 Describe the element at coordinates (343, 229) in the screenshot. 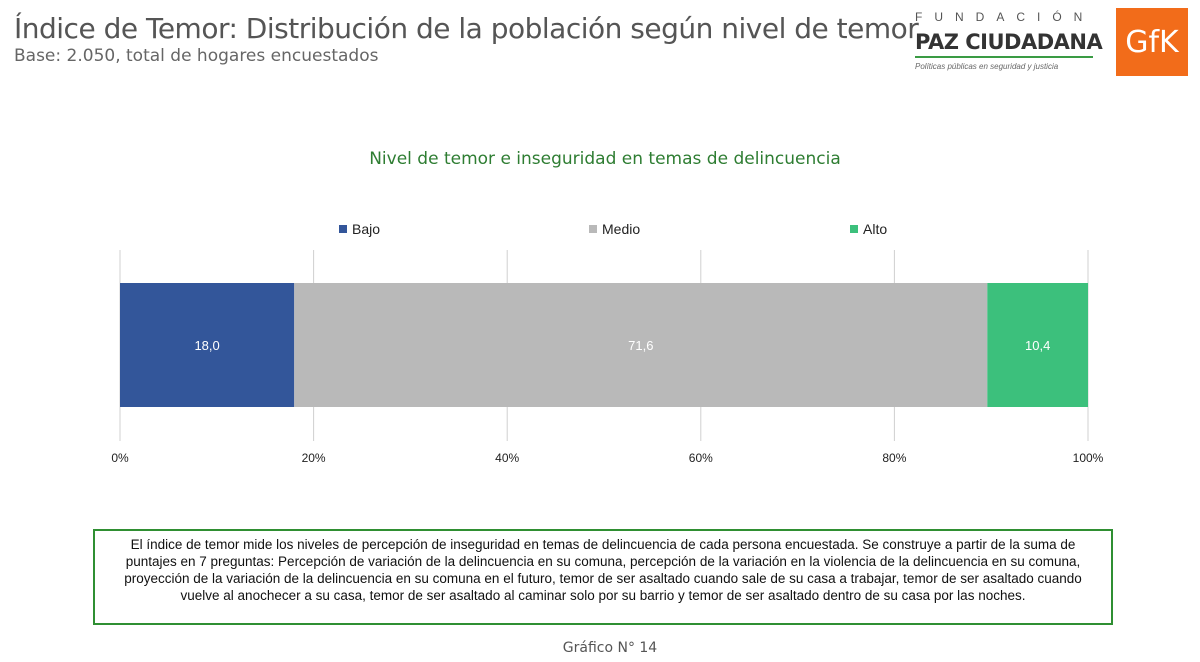

I see `legend-swatch-bajo` at that location.